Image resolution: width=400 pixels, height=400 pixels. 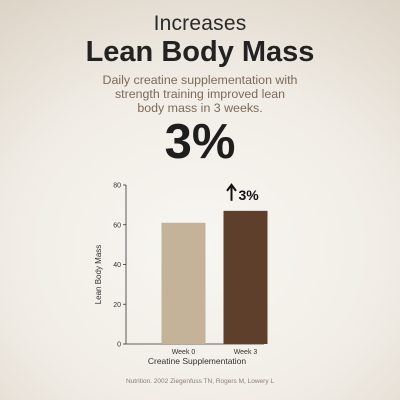 I want to click on bar-annotation-label: 3%, so click(x=249, y=195).